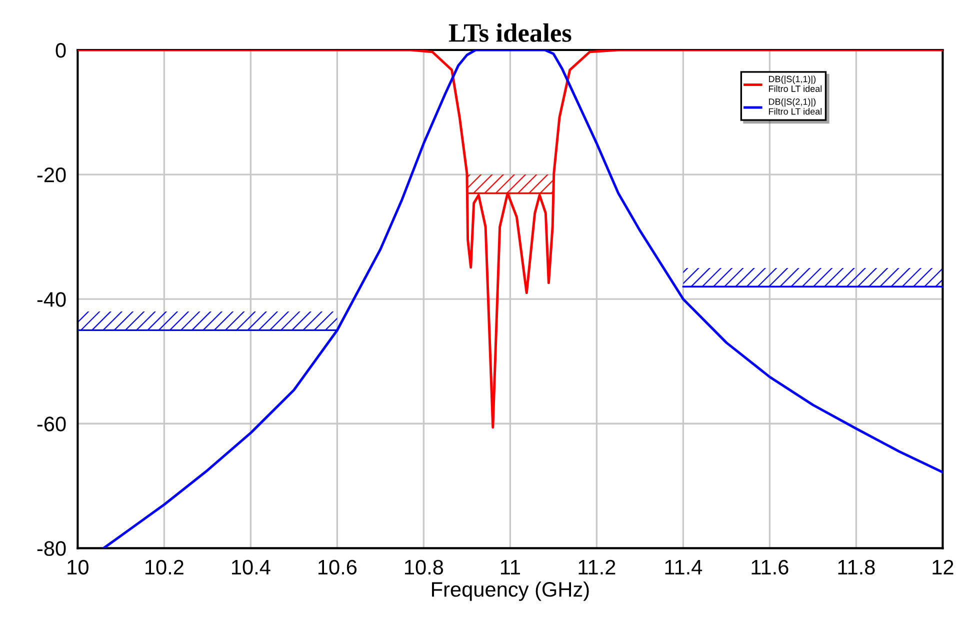  Describe the element at coordinates (165, 567) in the screenshot. I see `x-tick-label: 10.2` at that location.